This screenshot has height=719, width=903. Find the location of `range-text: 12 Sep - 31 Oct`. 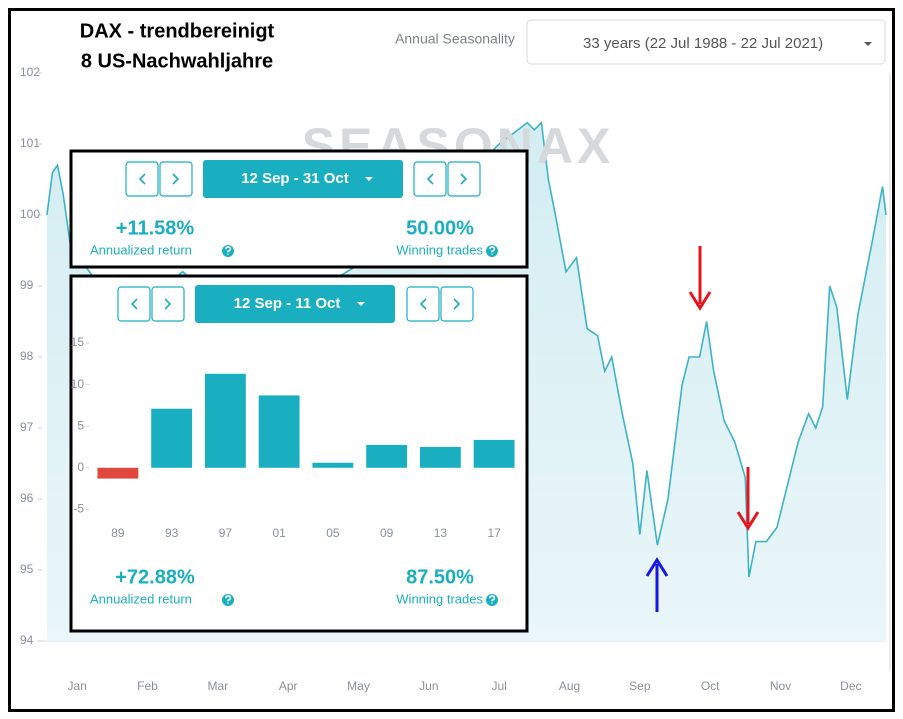

range-text: 12 Sep - 31 Oct is located at coordinates (295, 178).